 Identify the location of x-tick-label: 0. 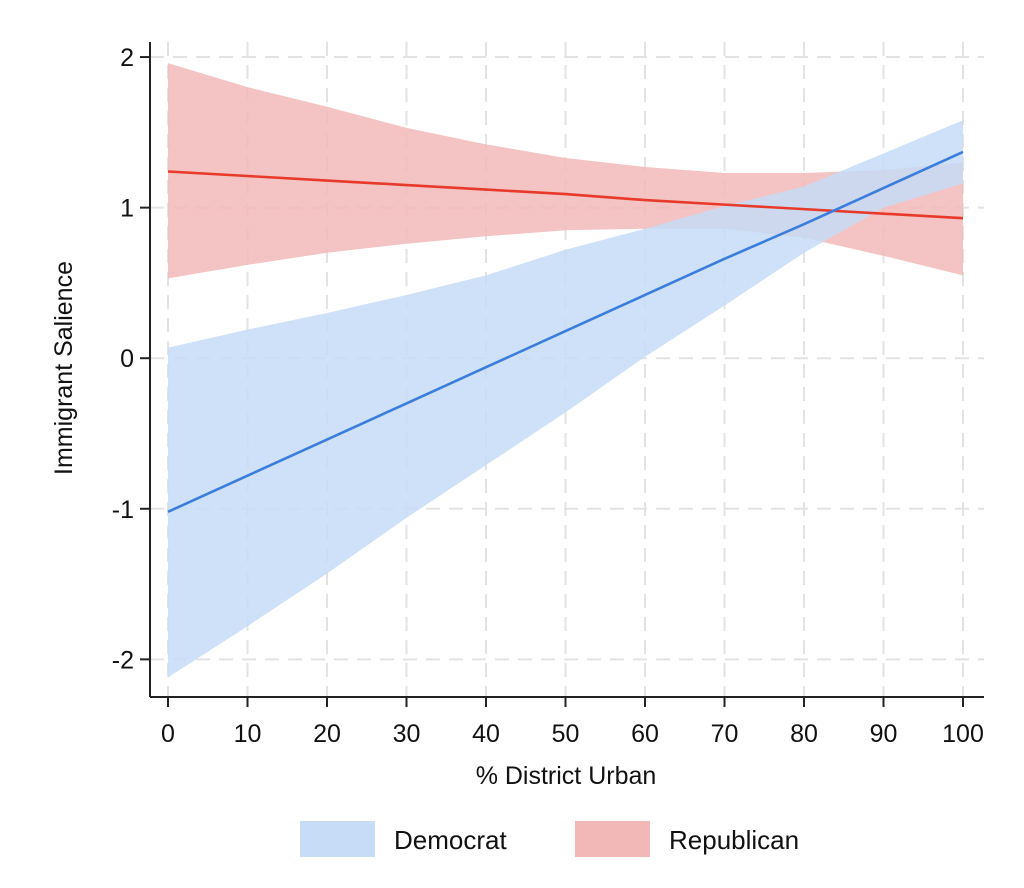
(168, 734).